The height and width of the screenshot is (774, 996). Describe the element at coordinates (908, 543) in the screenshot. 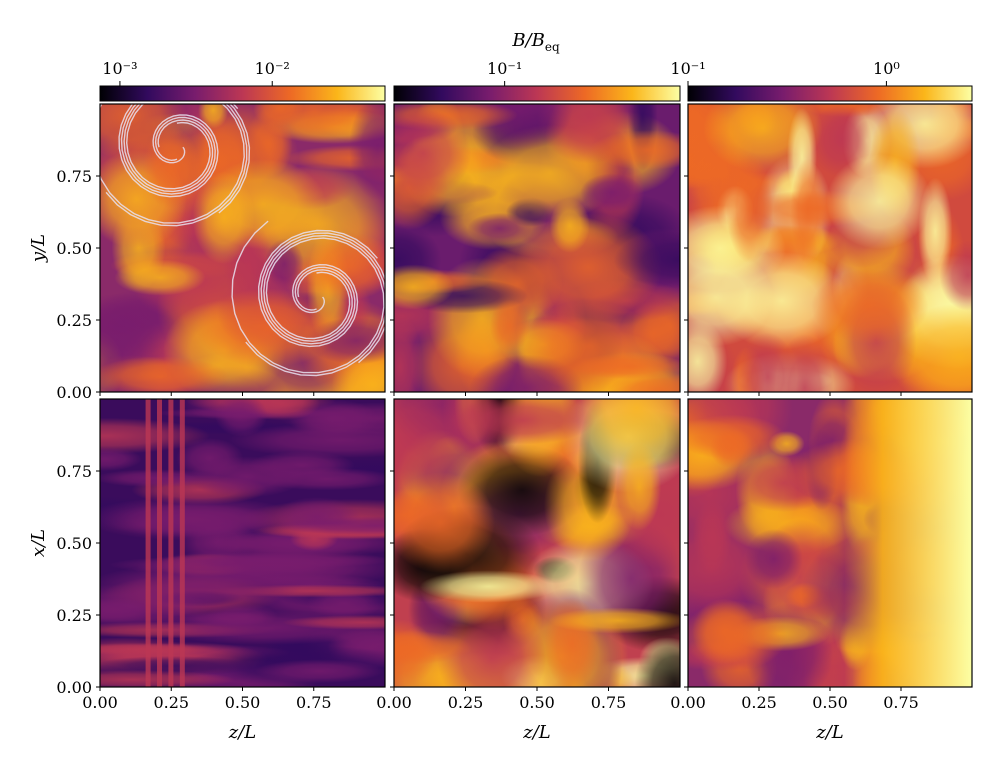

I see `heatmap-band` at that location.